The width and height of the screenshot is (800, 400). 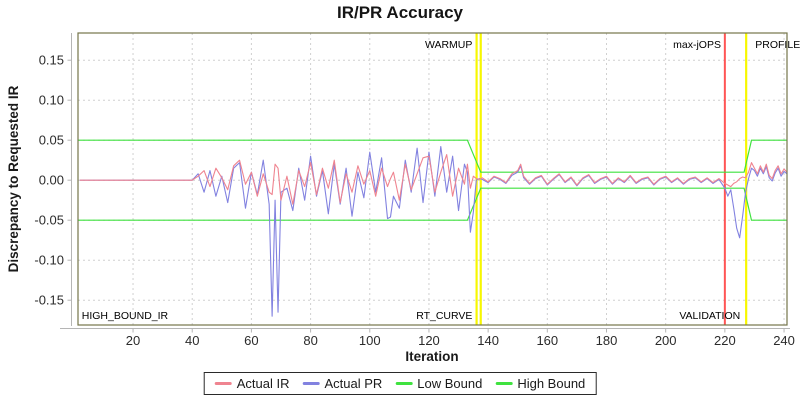 What do you see at coordinates (607, 340) in the screenshot?
I see `x-tick-label: 180` at bounding box center [607, 340].